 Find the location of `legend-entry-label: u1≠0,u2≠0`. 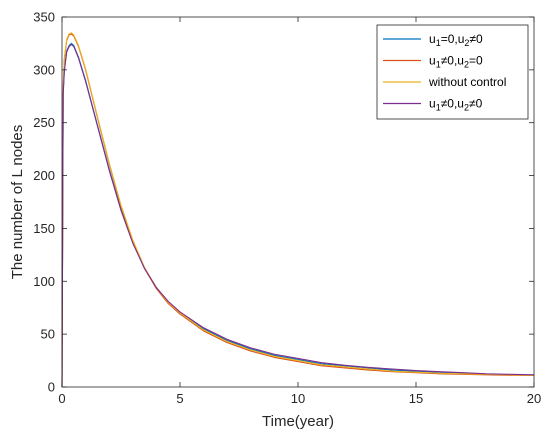

legend-entry-label: u1≠0,u2≠0 is located at coordinates (456, 105).